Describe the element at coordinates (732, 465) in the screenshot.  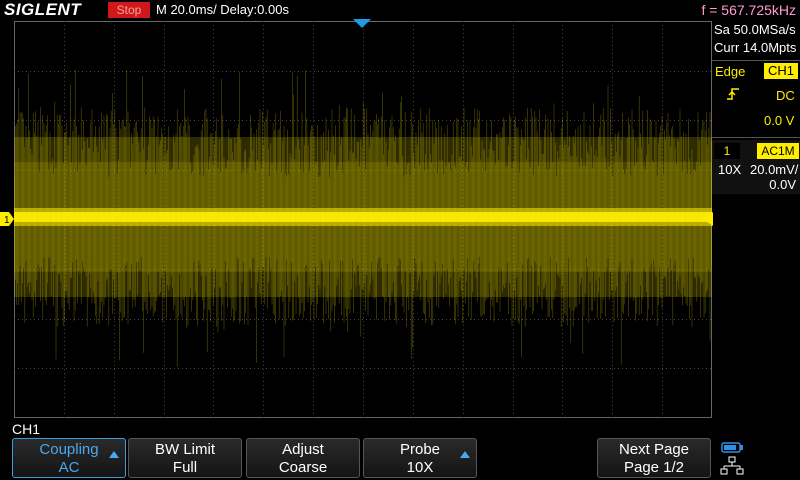
I see `network-icon` at that location.